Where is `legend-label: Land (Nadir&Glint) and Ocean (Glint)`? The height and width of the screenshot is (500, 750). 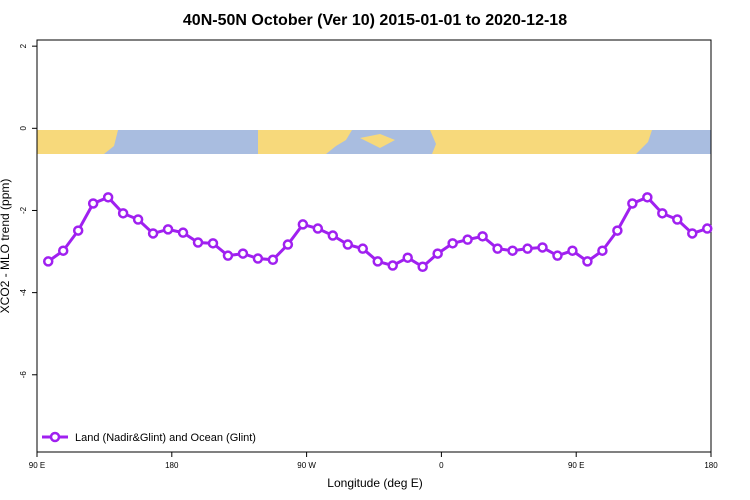 legend-label: Land (Nadir&Glint) and Ocean (Glint) is located at coordinates (165, 438).